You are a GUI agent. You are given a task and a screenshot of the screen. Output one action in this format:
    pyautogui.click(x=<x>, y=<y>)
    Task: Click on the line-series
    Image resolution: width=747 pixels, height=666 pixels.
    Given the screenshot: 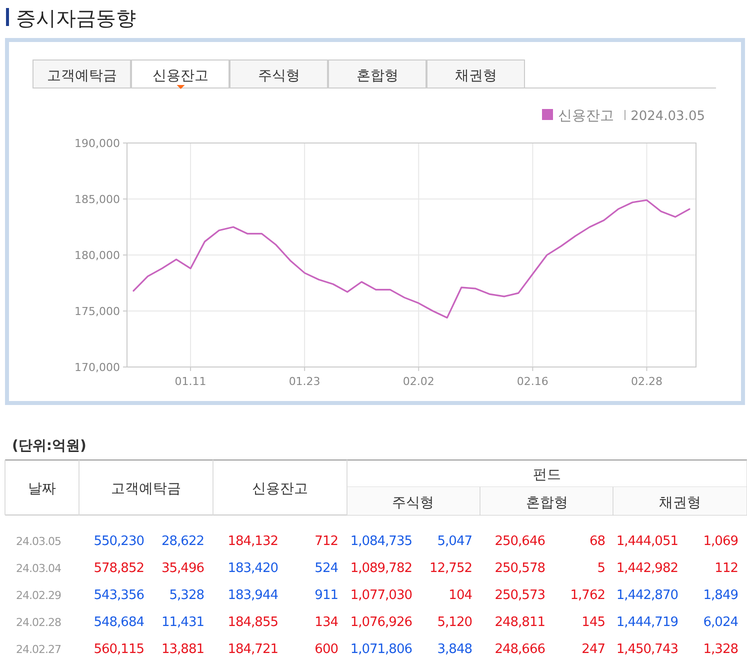 What is the action you would take?
    pyautogui.click(x=411, y=259)
    